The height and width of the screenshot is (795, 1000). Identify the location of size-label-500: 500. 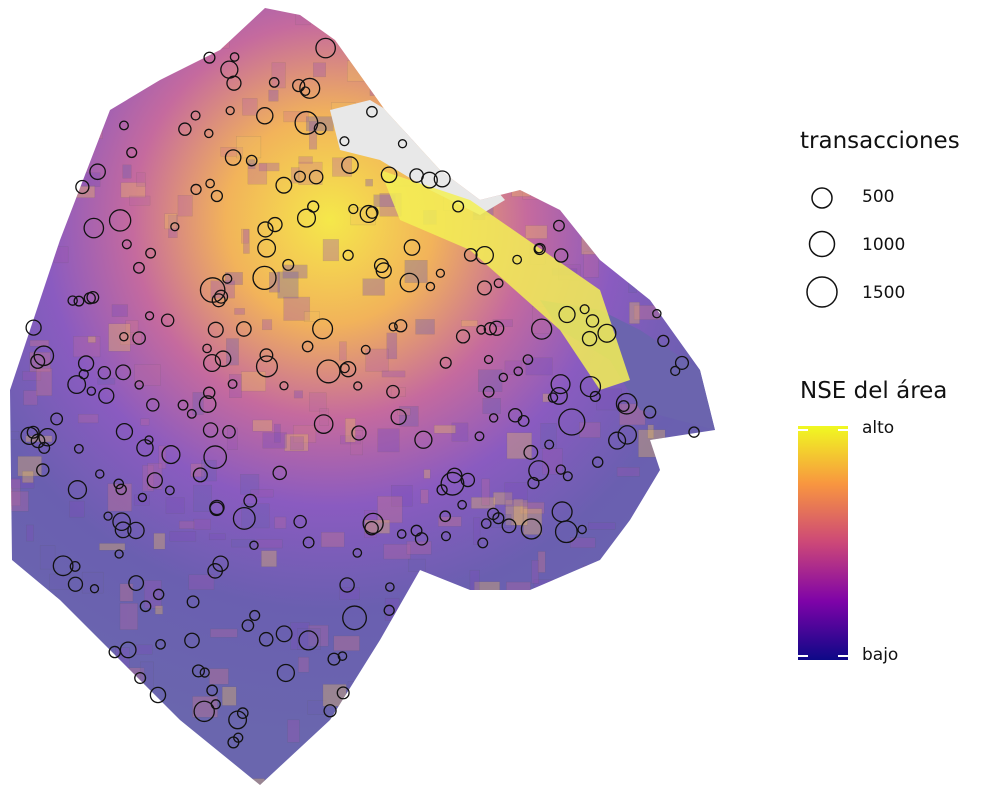
(878, 197).